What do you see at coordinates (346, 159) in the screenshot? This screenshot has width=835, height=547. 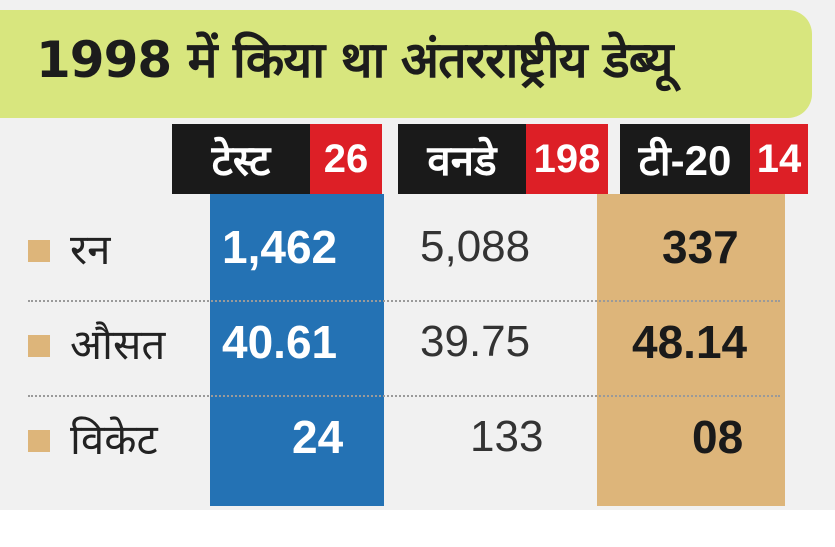 I see `header-test-count: 26` at bounding box center [346, 159].